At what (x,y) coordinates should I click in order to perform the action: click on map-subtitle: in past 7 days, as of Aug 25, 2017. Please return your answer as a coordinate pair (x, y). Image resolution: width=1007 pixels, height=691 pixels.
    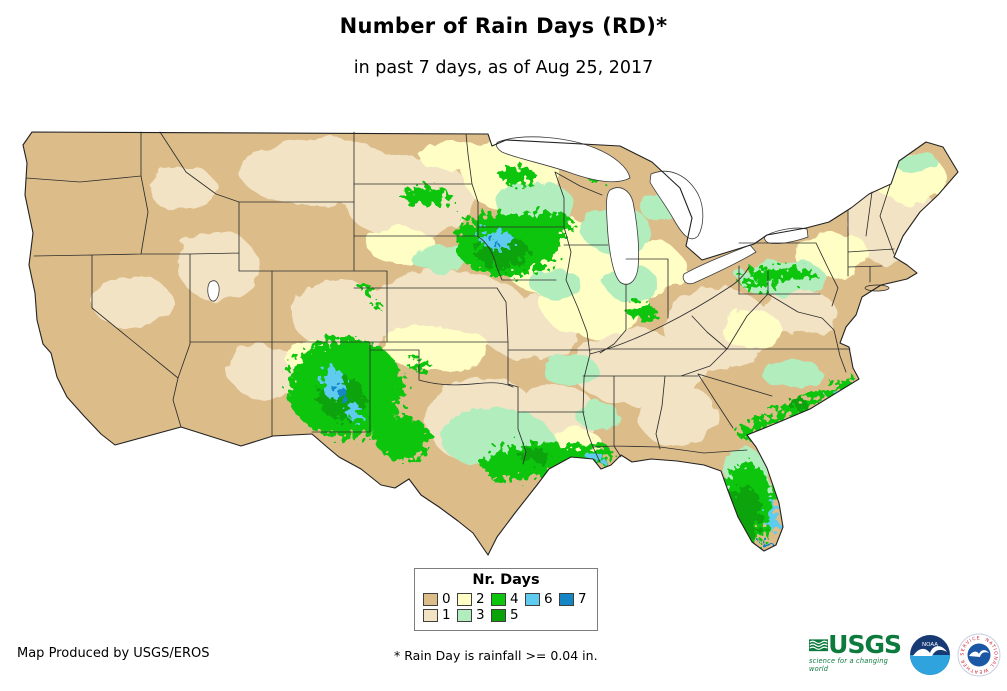
    Looking at the image, I should click on (503, 68).